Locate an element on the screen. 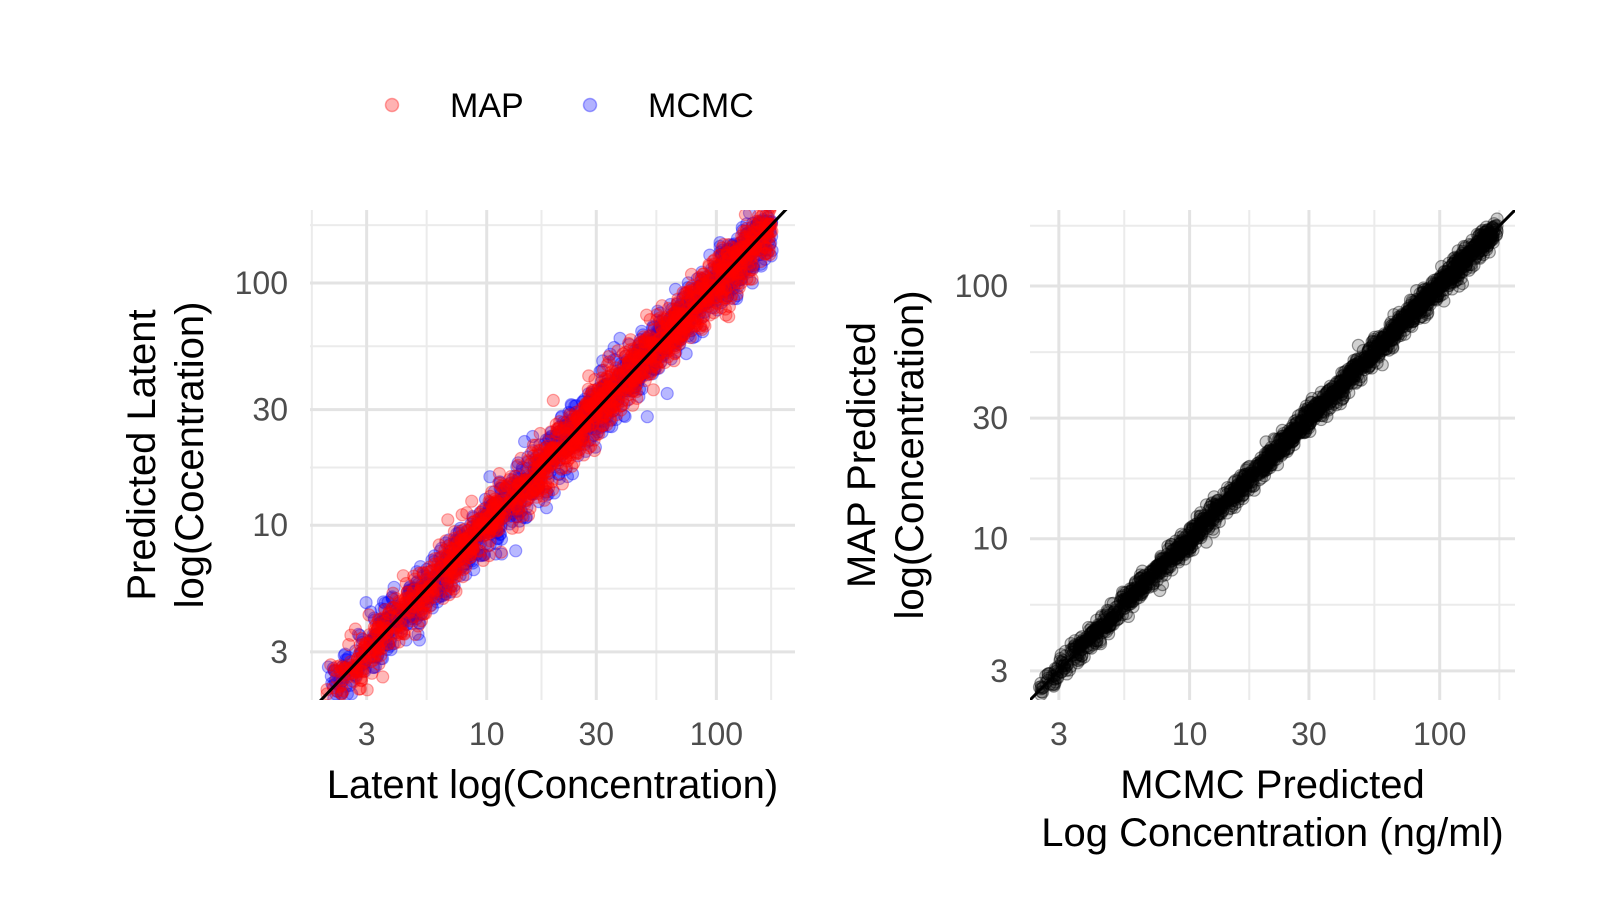 The height and width of the screenshot is (905, 1624). legend-label-map: MAP is located at coordinates (487, 106).